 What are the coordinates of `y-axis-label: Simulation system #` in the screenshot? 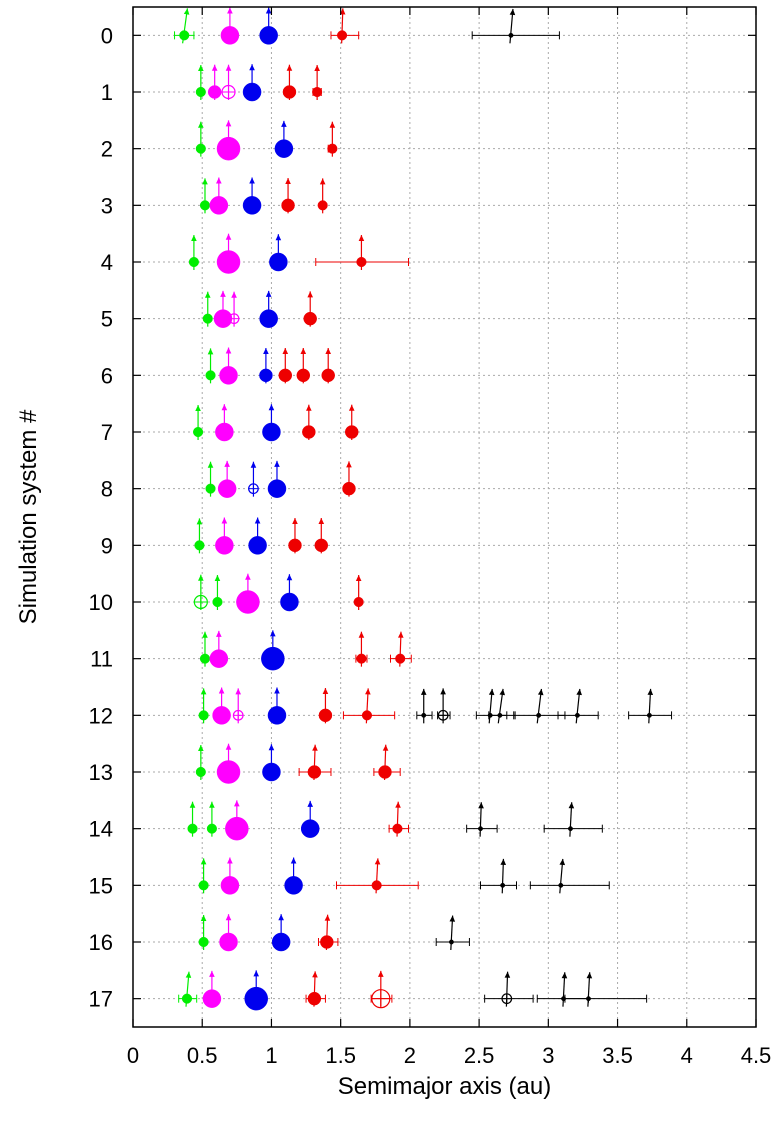 It's located at (28, 516).